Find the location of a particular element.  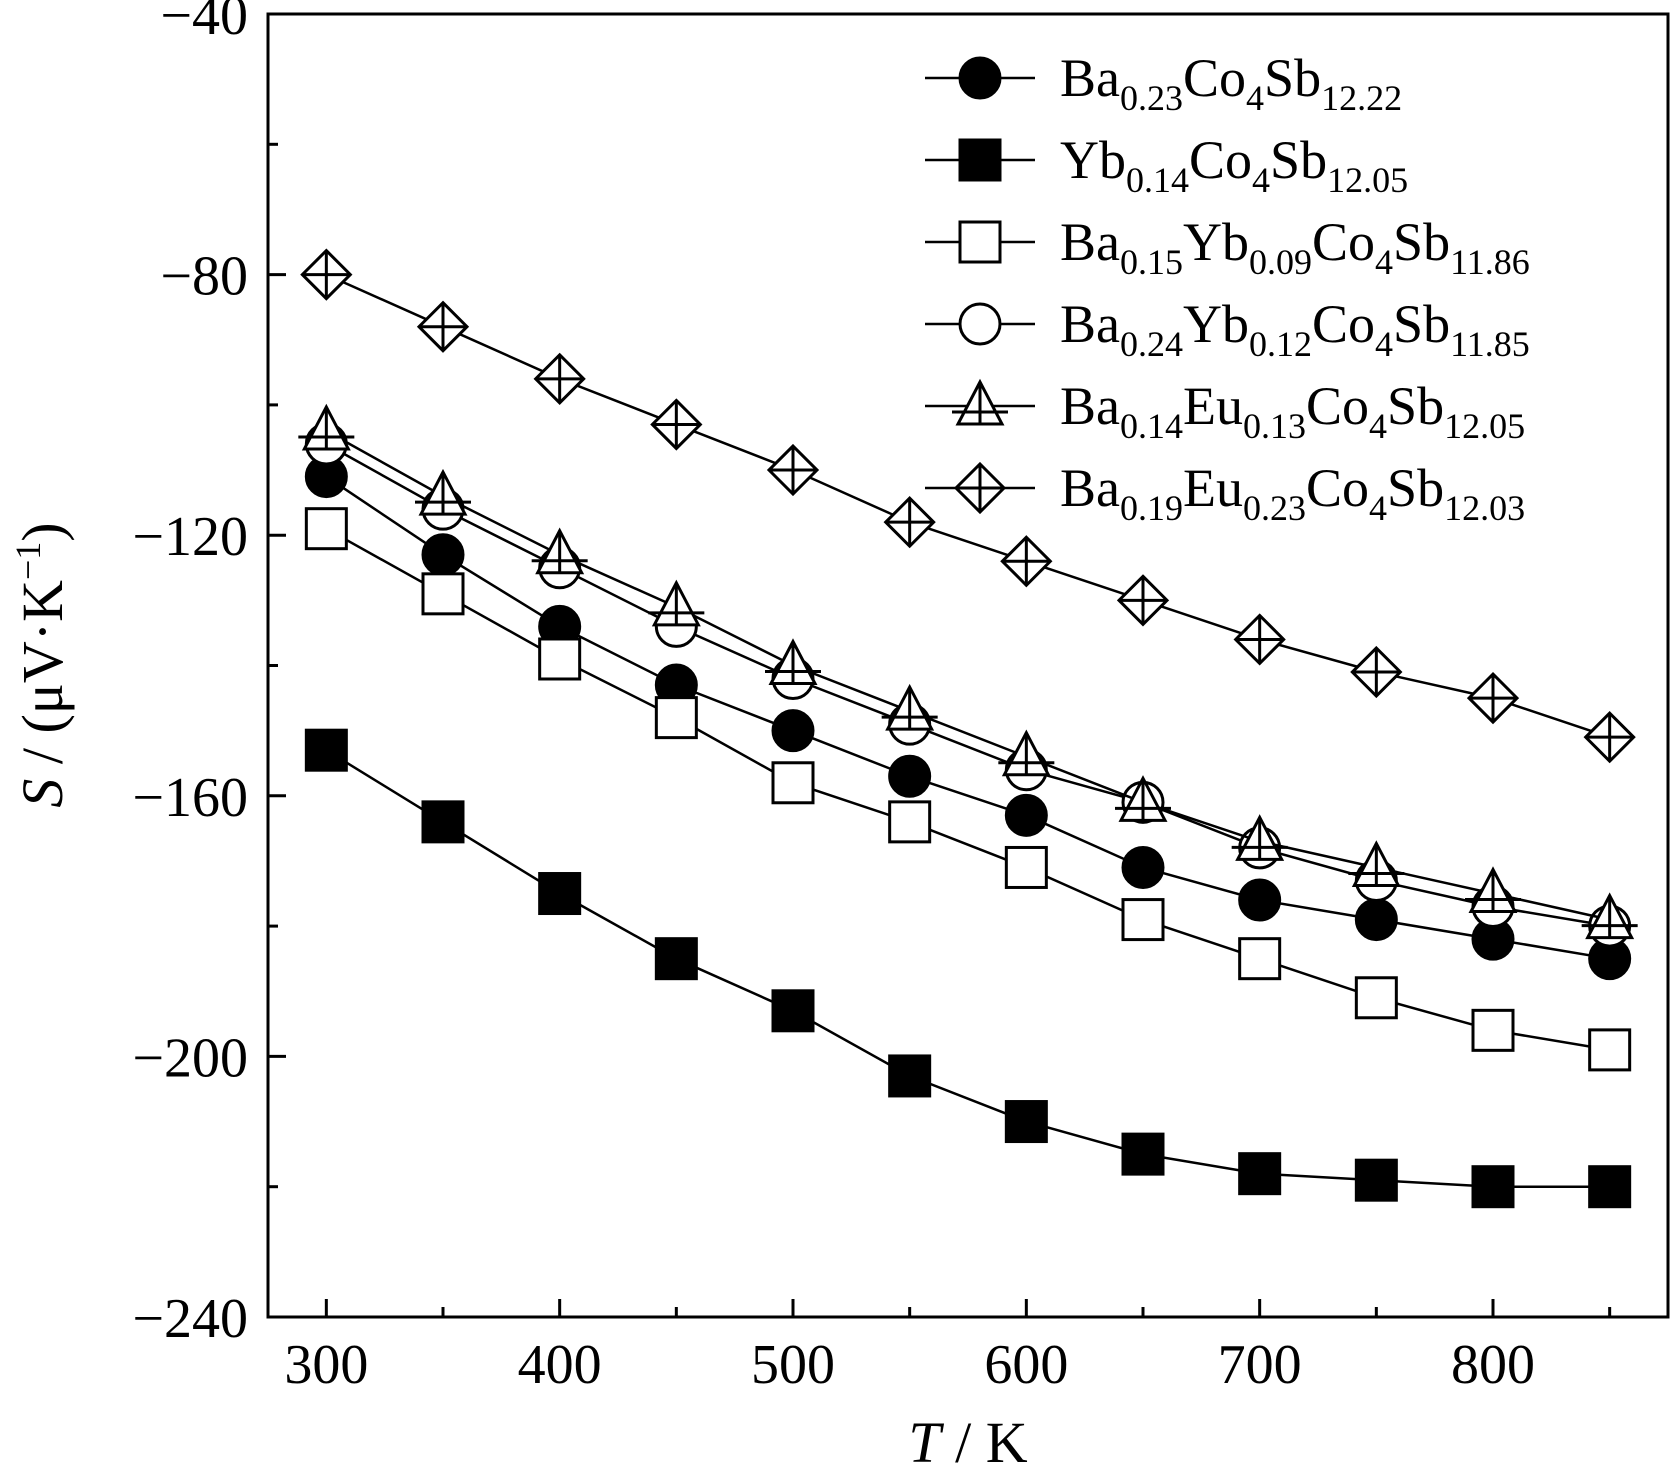

legend-entry-5: Ba0.14Eu0.13Co4Sb12.05 is located at coordinates (1225, 411).